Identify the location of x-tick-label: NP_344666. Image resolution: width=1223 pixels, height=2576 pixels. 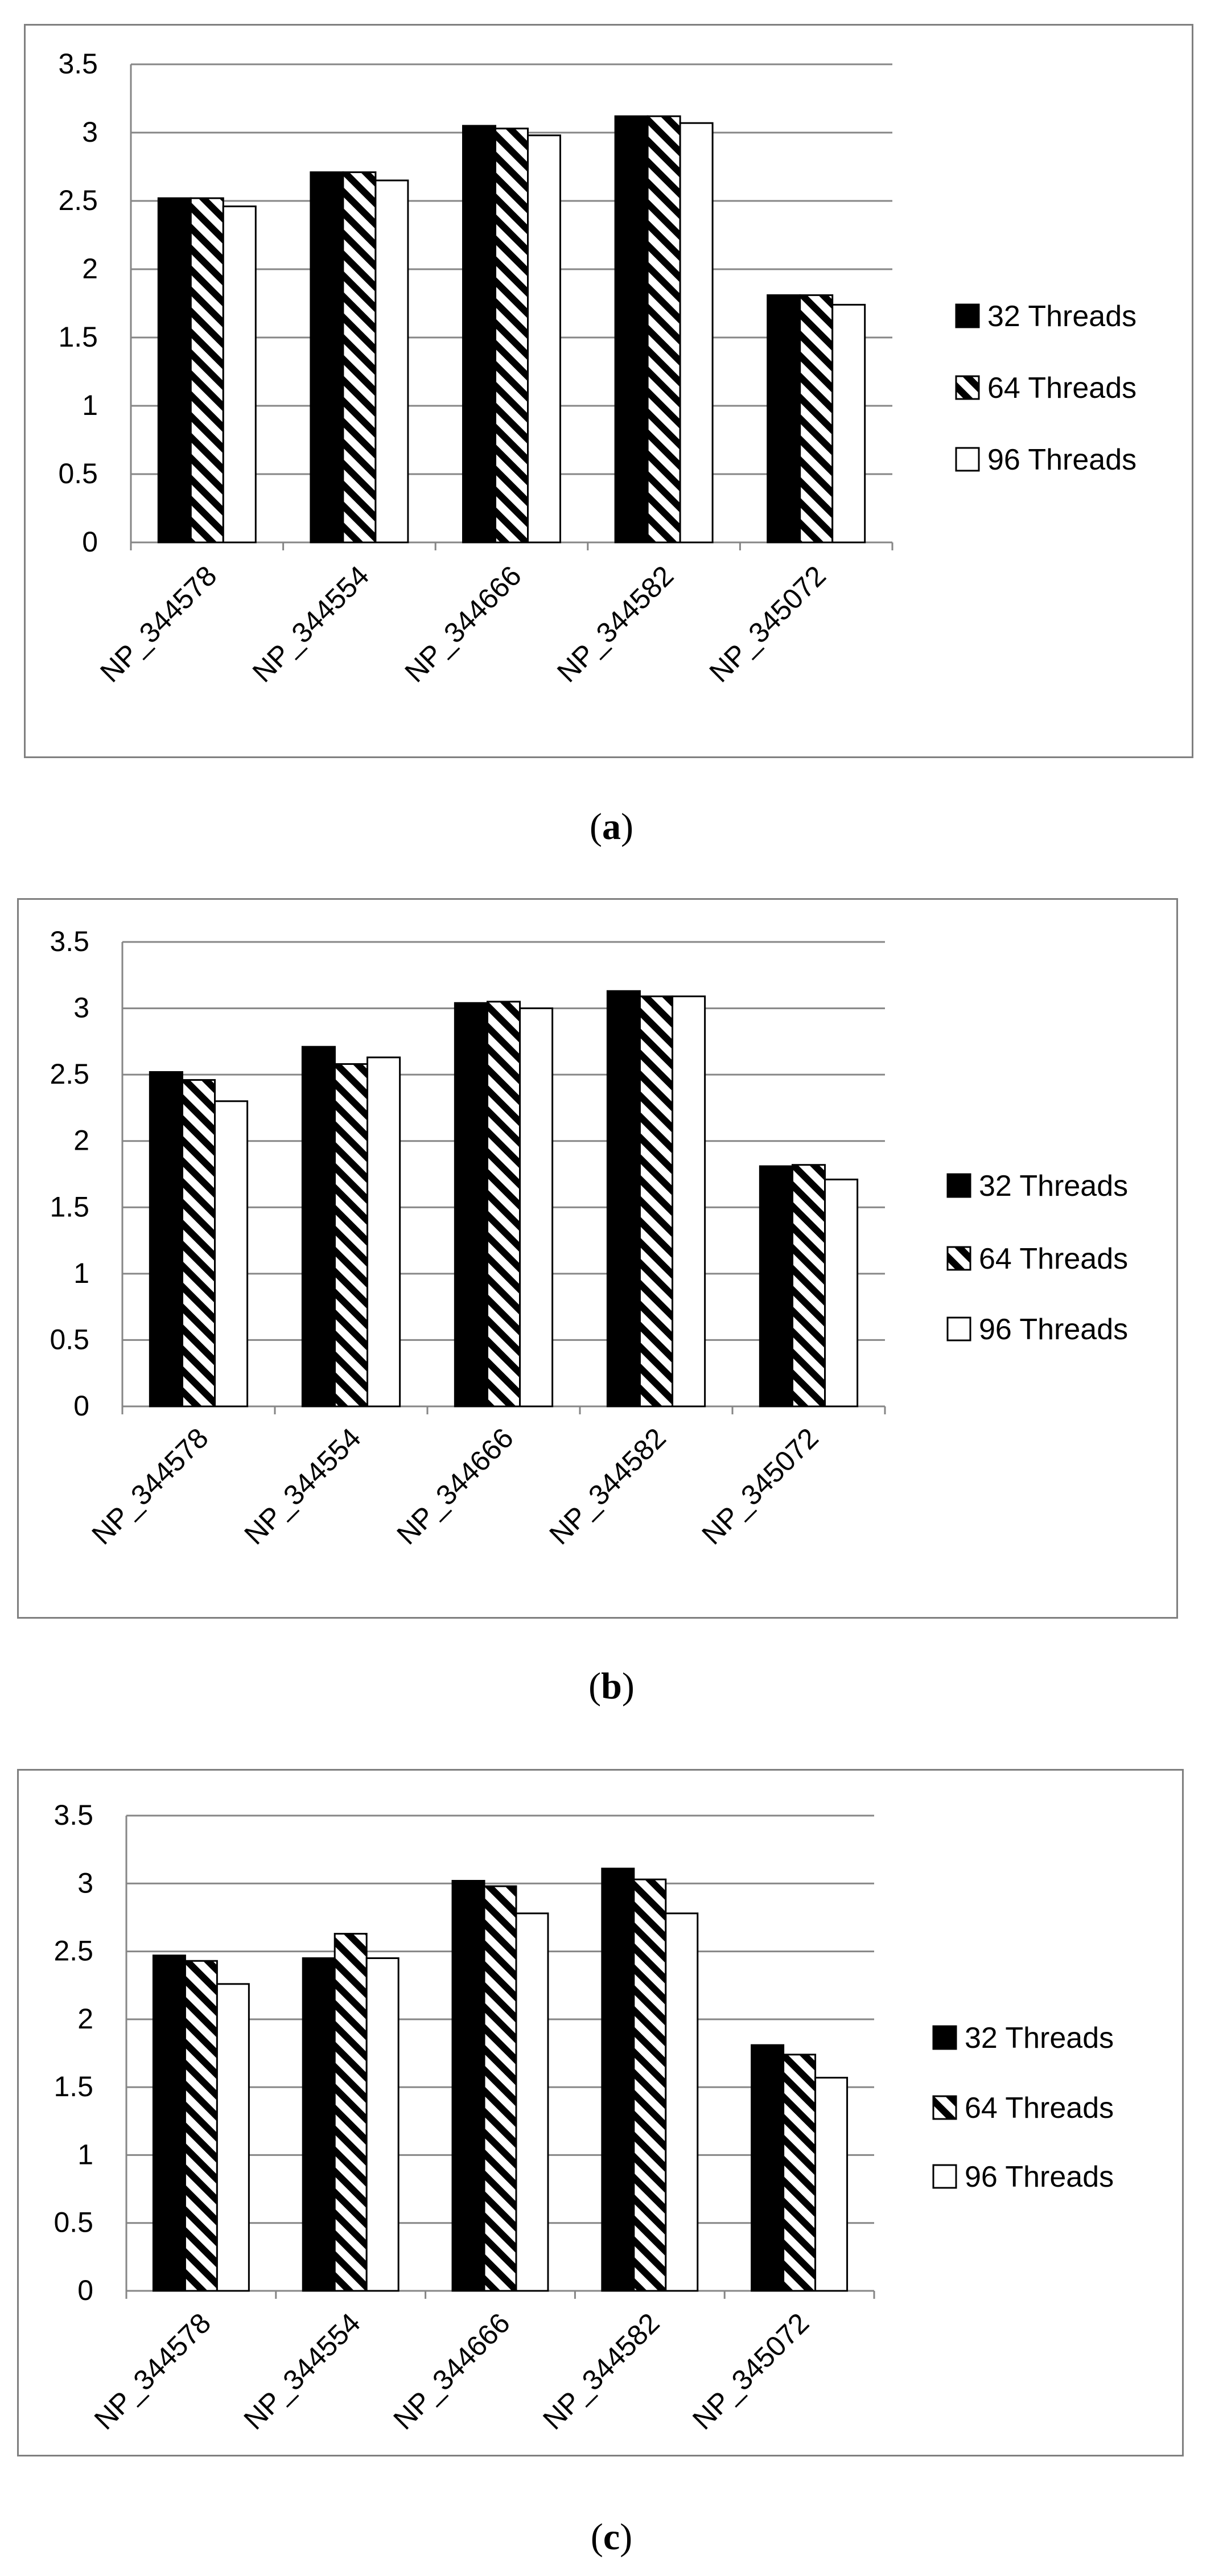
(451, 2371).